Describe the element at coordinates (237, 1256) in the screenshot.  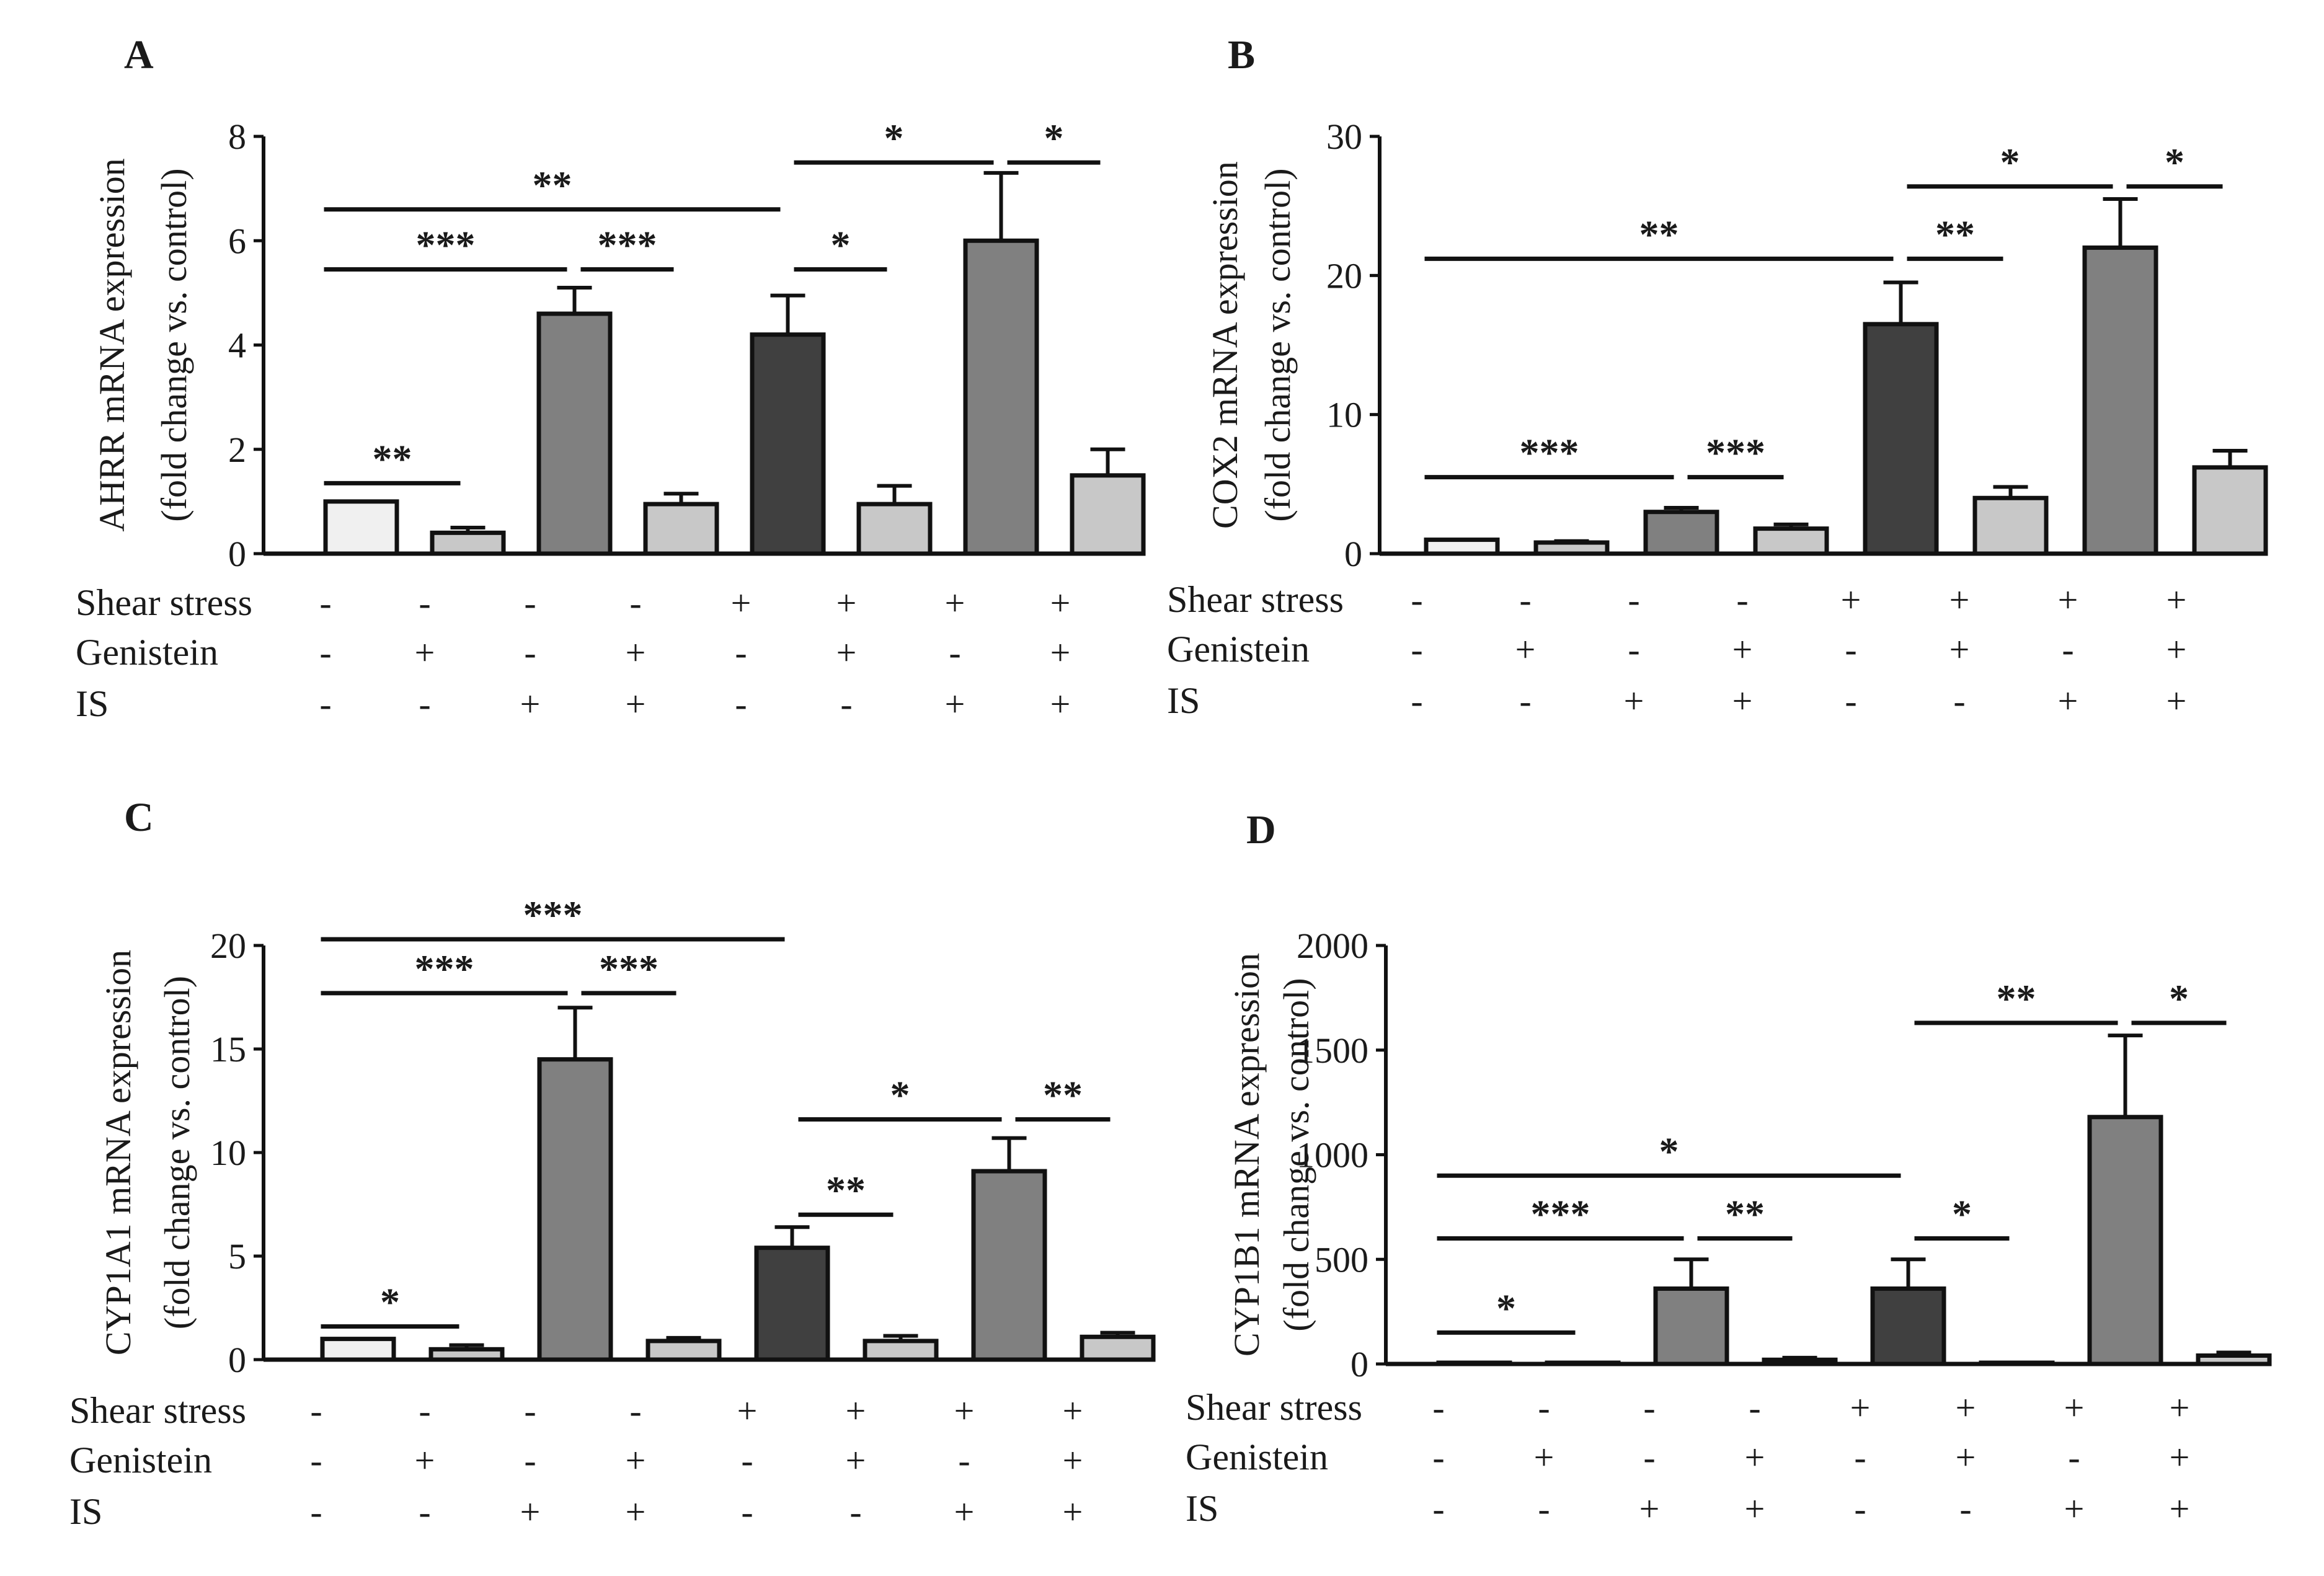
I see `y-tick-label: 5` at that location.